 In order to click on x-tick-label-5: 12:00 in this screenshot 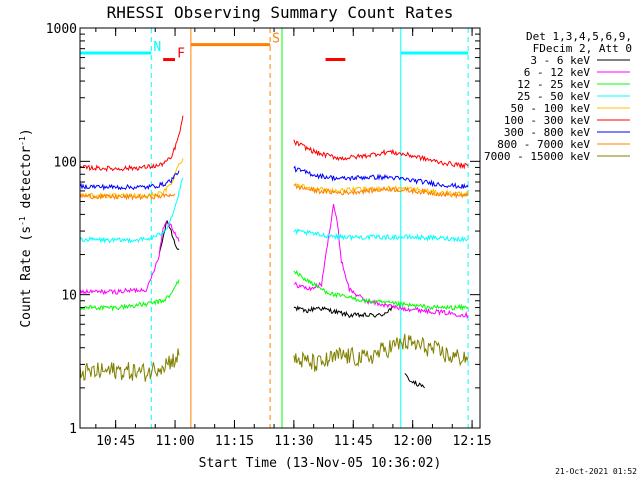, I will do `click(412, 441)`.